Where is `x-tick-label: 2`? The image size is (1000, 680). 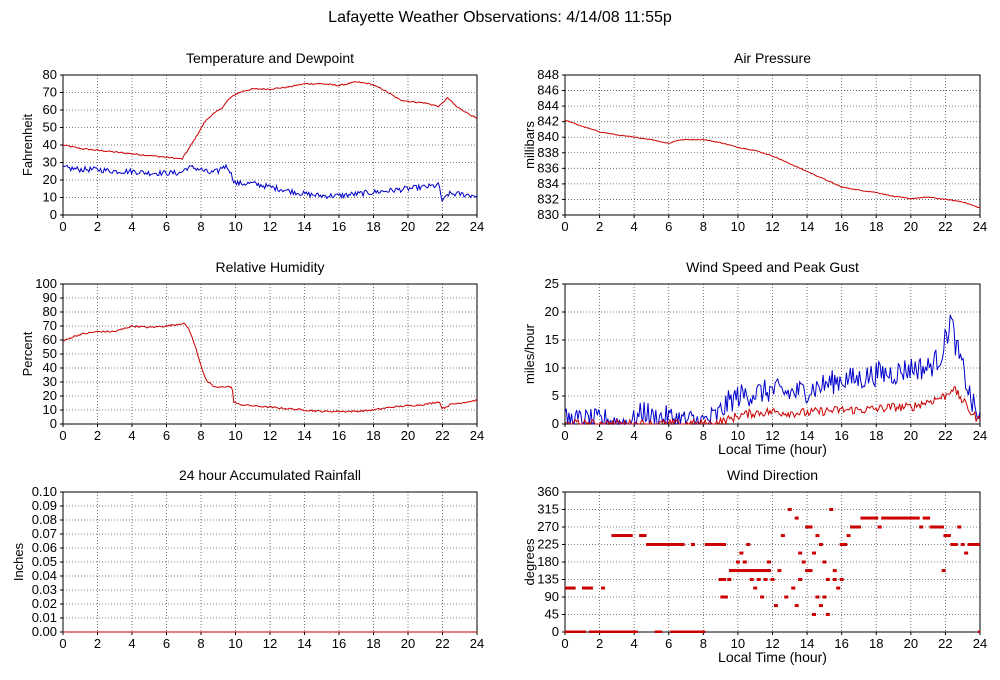 x-tick-label: 2 is located at coordinates (599, 643).